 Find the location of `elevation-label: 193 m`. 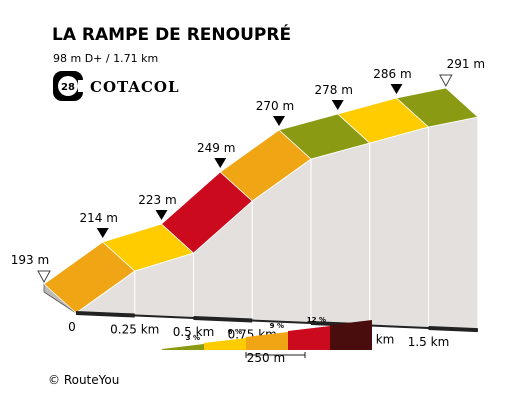

elevation-label: 193 m is located at coordinates (30, 260).